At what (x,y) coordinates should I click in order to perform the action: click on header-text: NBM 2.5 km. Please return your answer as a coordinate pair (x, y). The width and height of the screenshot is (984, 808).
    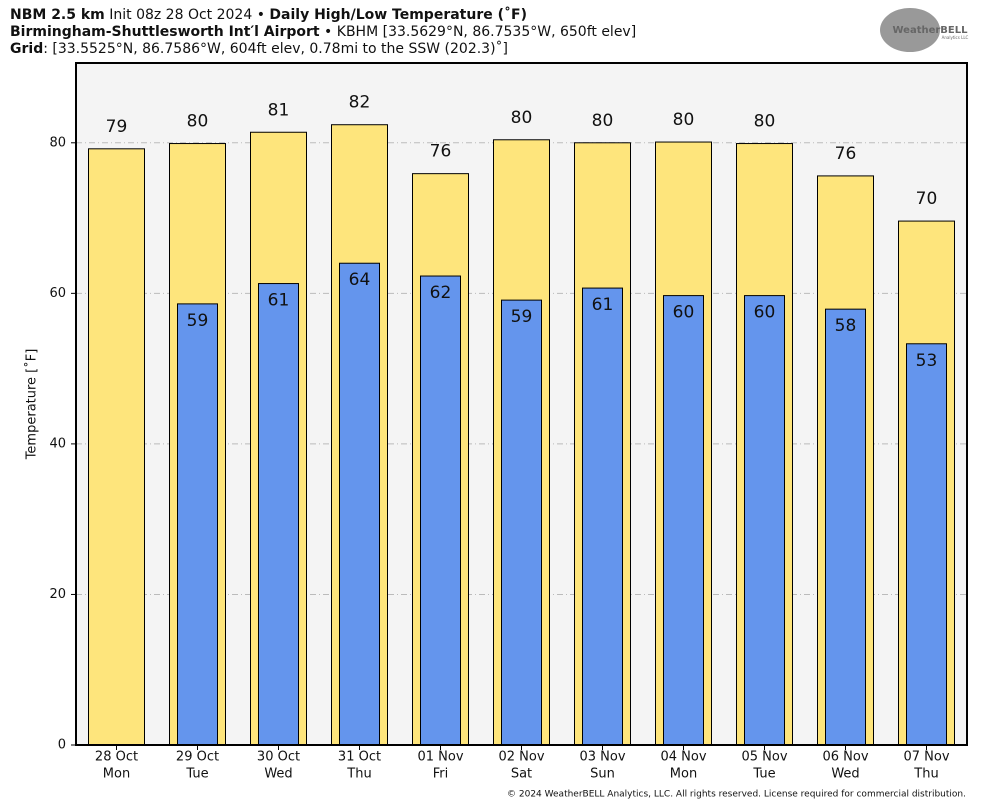
    Looking at the image, I should click on (57, 15).